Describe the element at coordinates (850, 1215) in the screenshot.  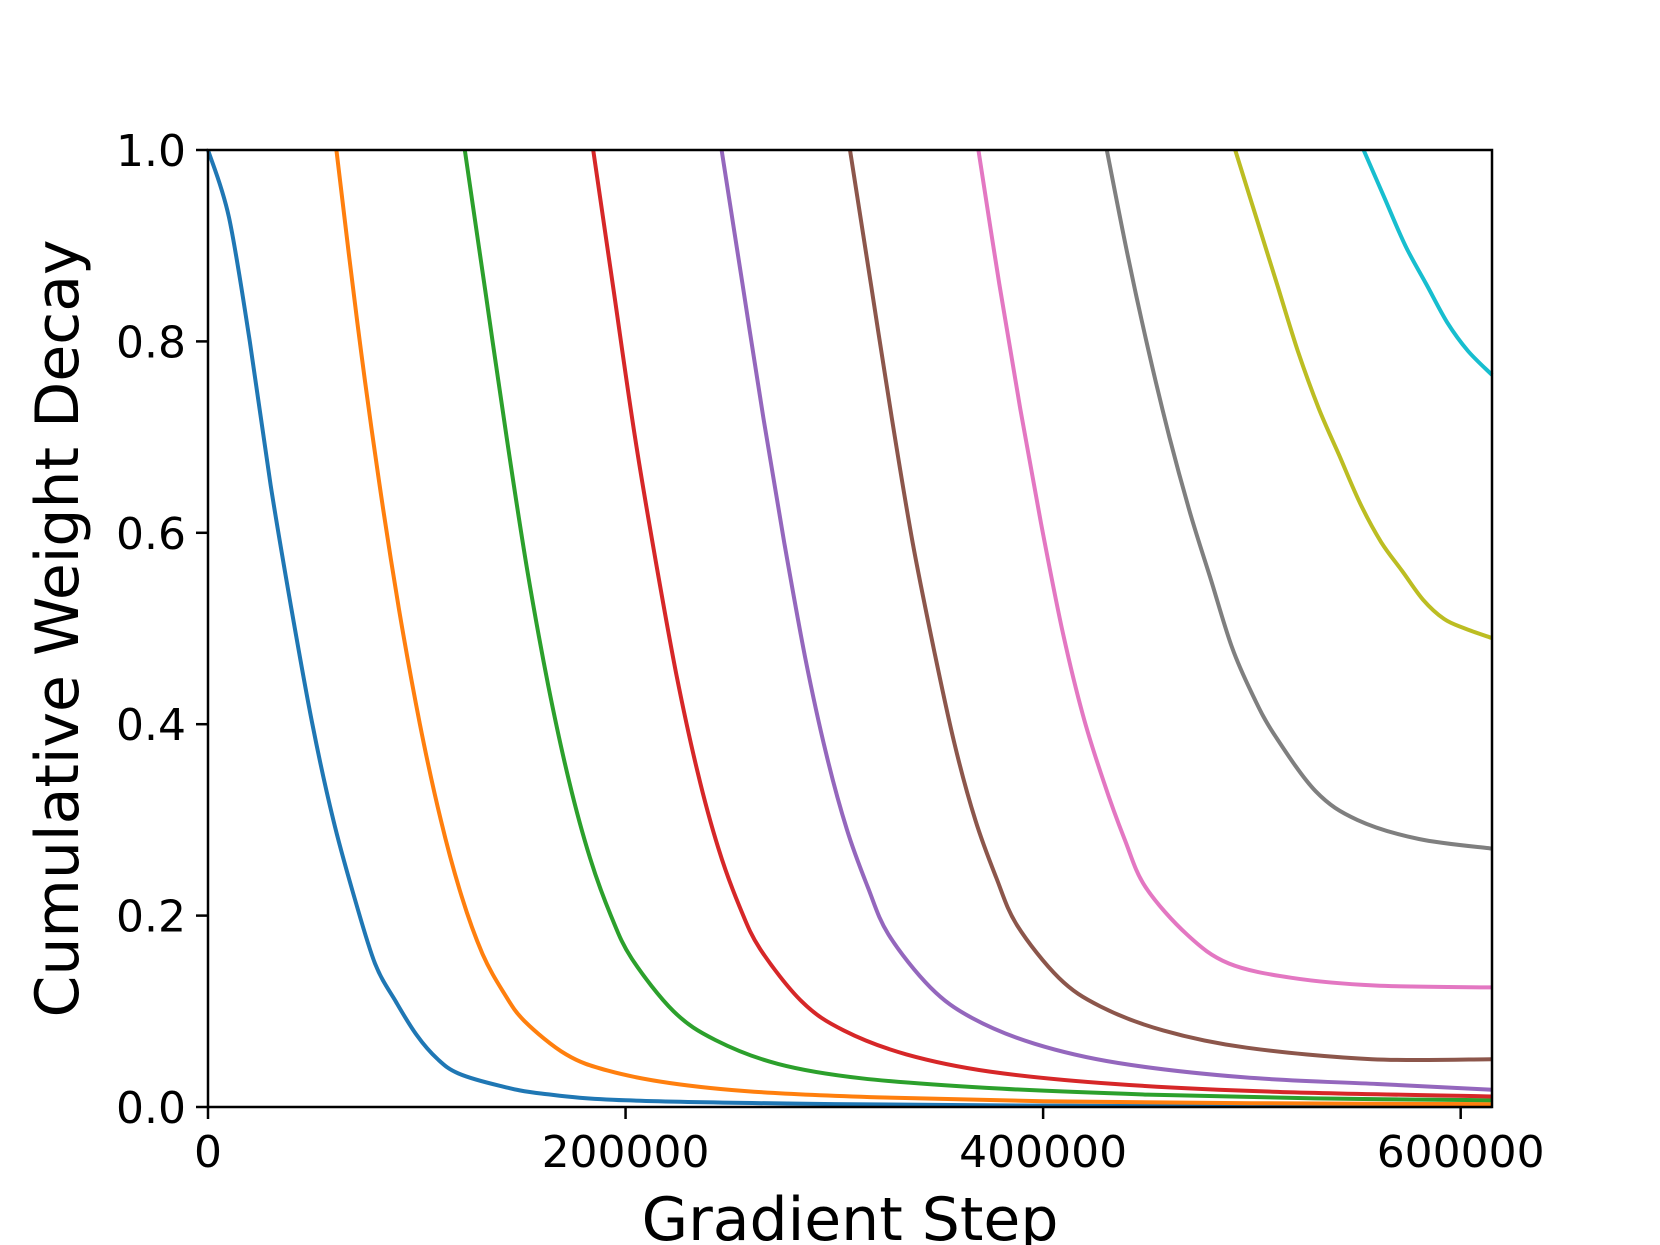
I see `x-axis-label: Gradient Step` at that location.